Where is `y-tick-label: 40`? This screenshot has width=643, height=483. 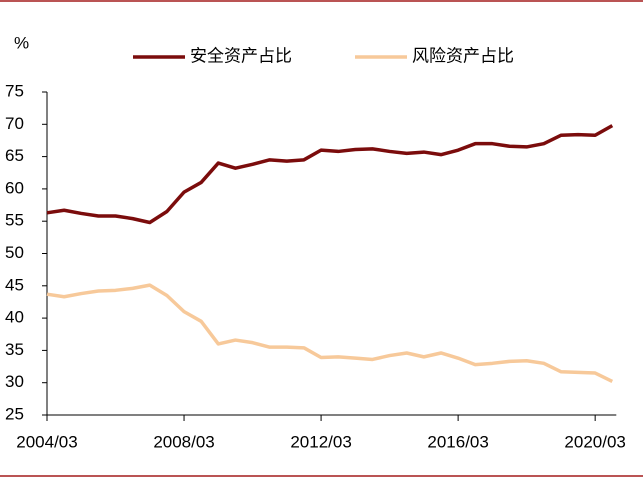 y-tick-label: 40 is located at coordinates (14, 317).